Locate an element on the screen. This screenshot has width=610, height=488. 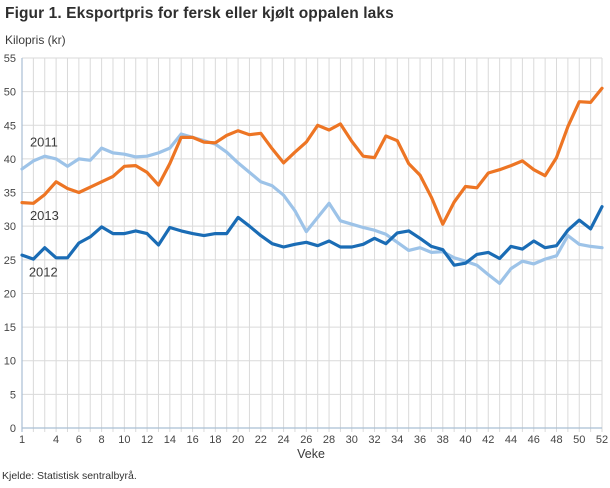
x-tick-label: 44 is located at coordinates (511, 440).